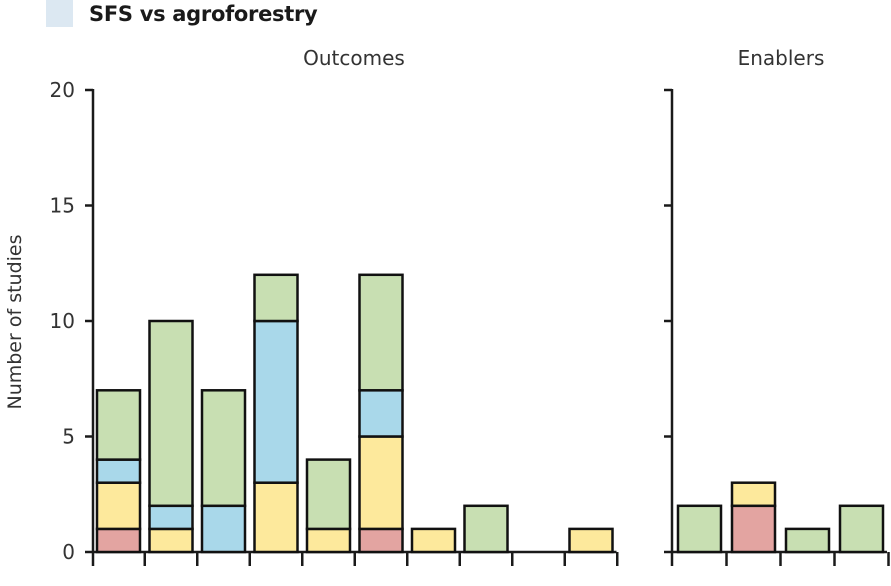 The height and width of the screenshot is (586, 891). I want to click on y-tick-label: 0, so click(68, 552).